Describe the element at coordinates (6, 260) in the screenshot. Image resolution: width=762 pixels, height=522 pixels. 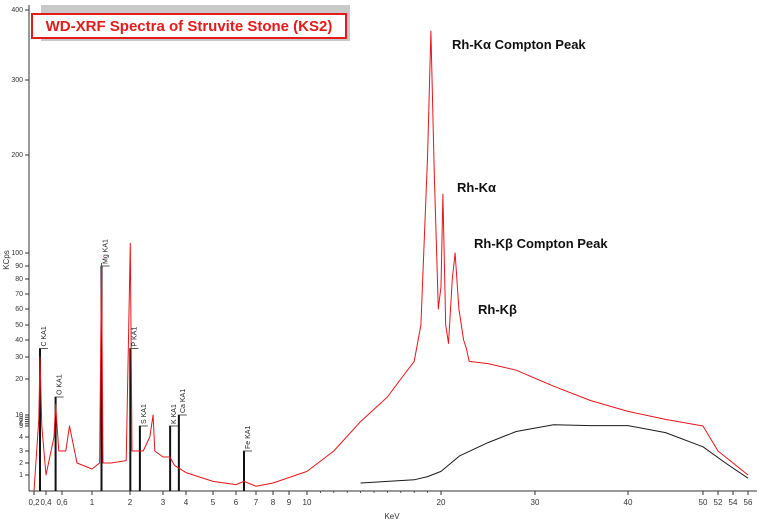
I see `y-axis-label: KCps` at that location.